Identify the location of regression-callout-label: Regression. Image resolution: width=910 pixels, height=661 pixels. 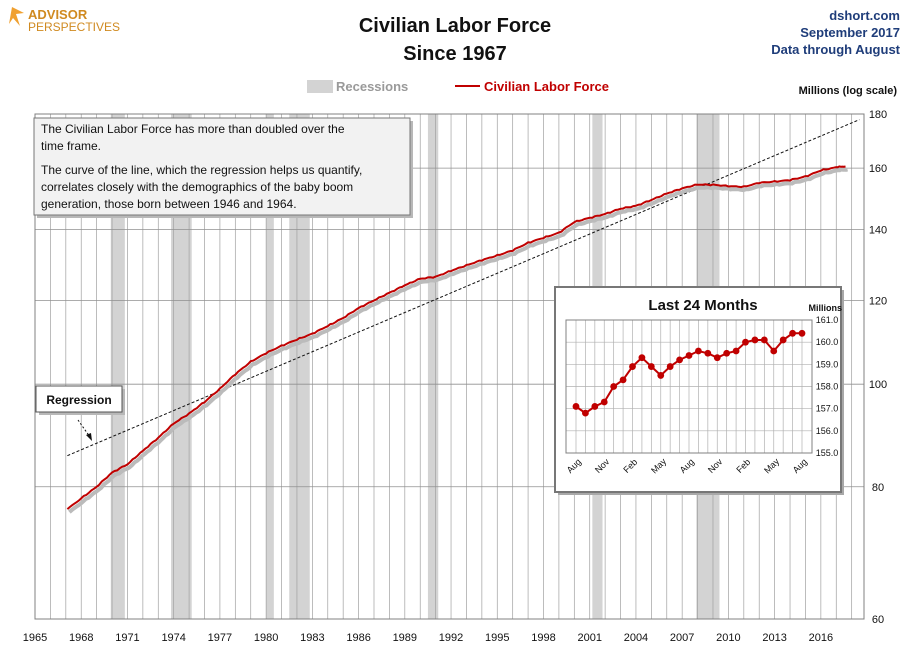
(78, 400).